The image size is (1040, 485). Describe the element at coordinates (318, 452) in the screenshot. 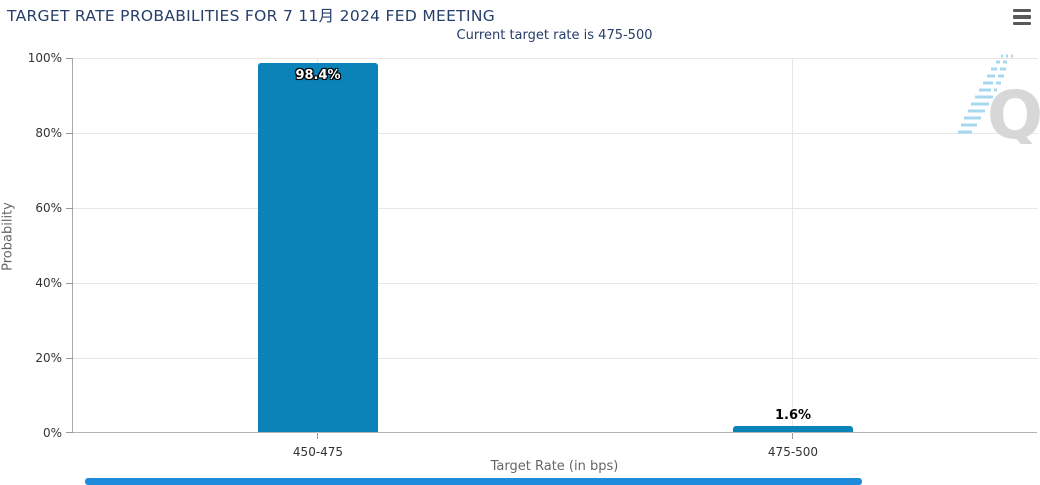

I see `x-axis-category-label: 450-475` at that location.